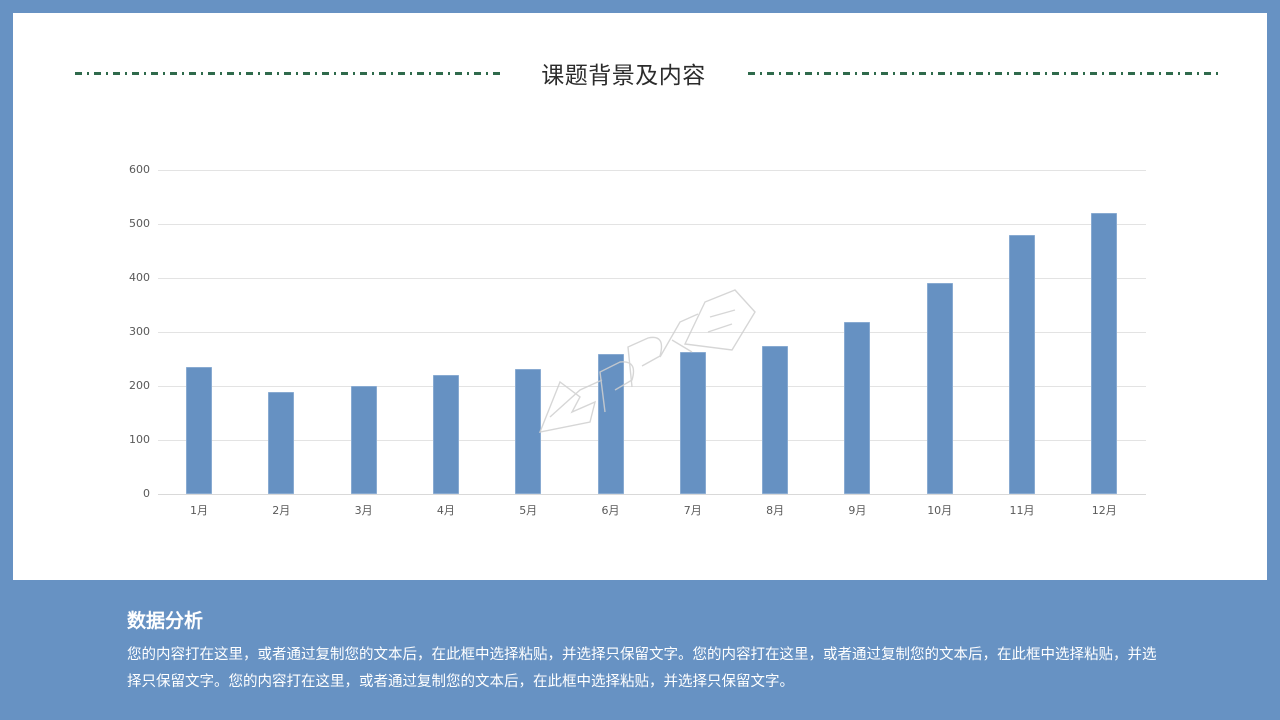 The image size is (1280, 720). Describe the element at coordinates (146, 493) in the screenshot. I see `y-tick-label: 0` at that location.